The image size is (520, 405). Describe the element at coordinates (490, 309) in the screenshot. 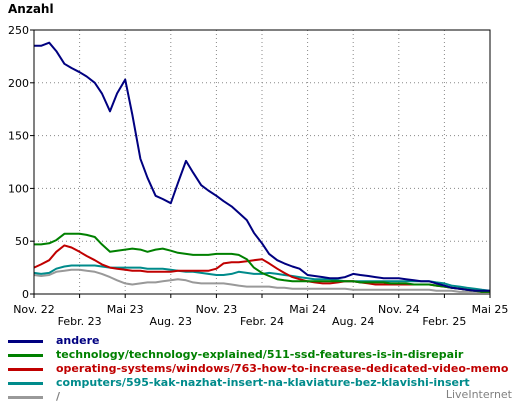

I see `x-tick-label: Mai 25` at that location.